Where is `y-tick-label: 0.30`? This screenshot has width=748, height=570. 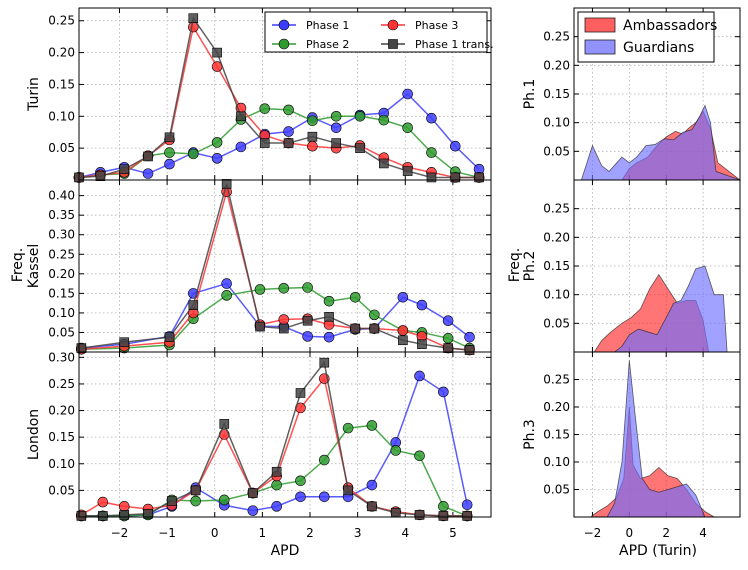
y-tick-label: 0.30 is located at coordinates (61, 357).